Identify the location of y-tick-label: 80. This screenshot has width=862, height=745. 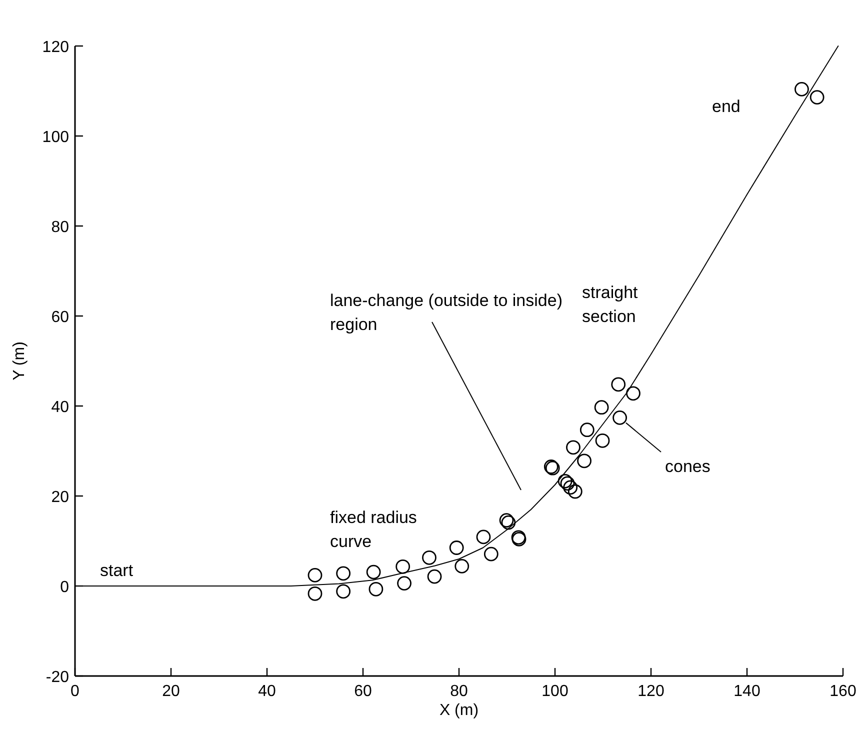
(60, 227).